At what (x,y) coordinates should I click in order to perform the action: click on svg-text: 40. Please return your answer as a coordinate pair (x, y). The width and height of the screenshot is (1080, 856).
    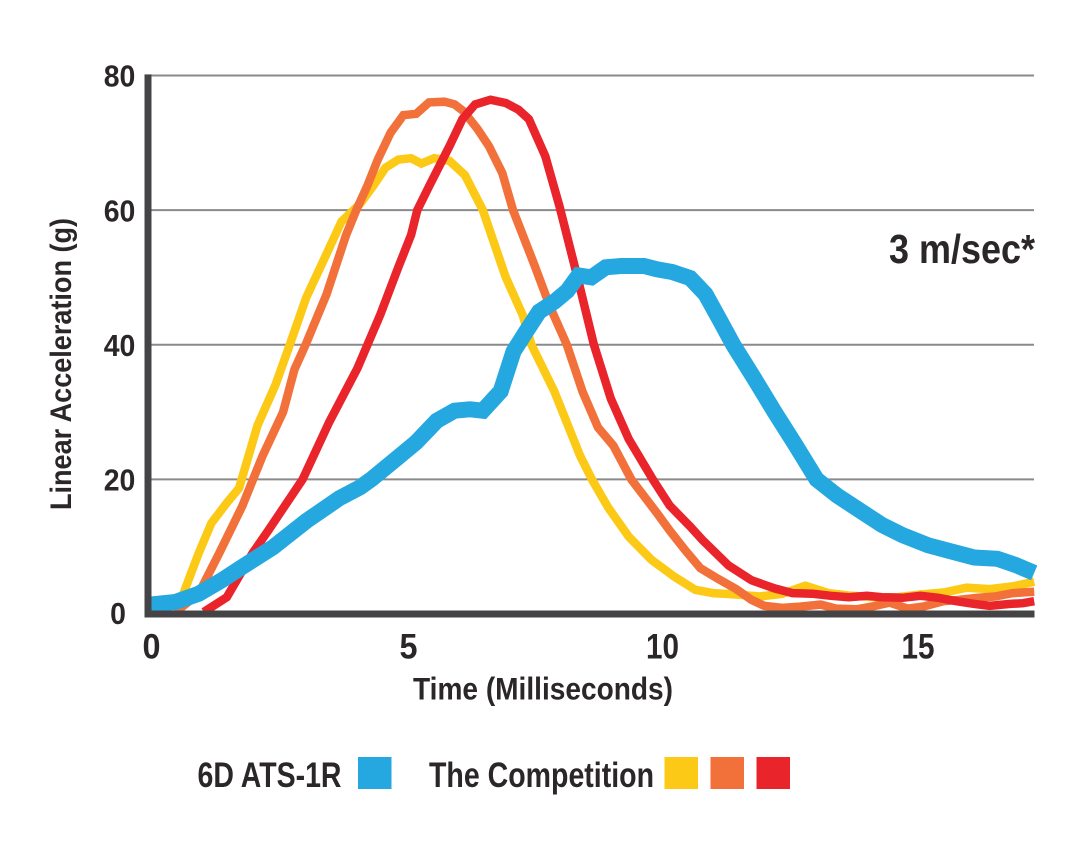
    Looking at the image, I should click on (120, 345).